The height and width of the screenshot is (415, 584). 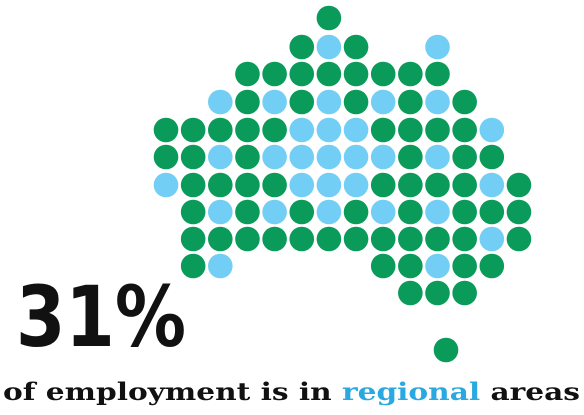 I want to click on caption-before: of employment is in, so click(x=172, y=391).